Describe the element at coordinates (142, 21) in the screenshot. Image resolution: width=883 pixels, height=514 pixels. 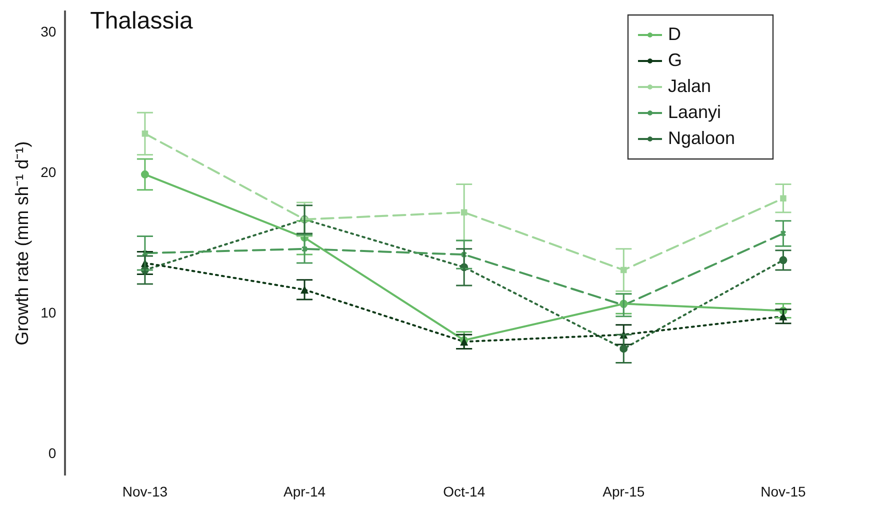
I see `chart-title: Thalassia` at that location.